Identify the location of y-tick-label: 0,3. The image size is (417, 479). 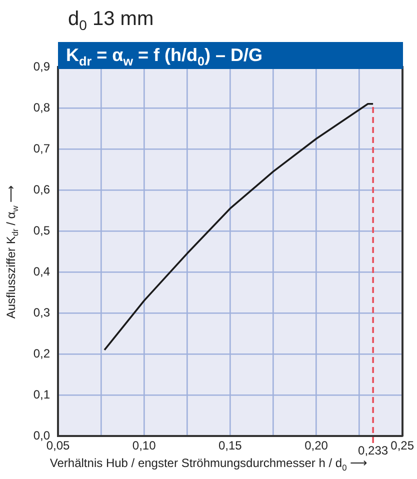
(41, 312).